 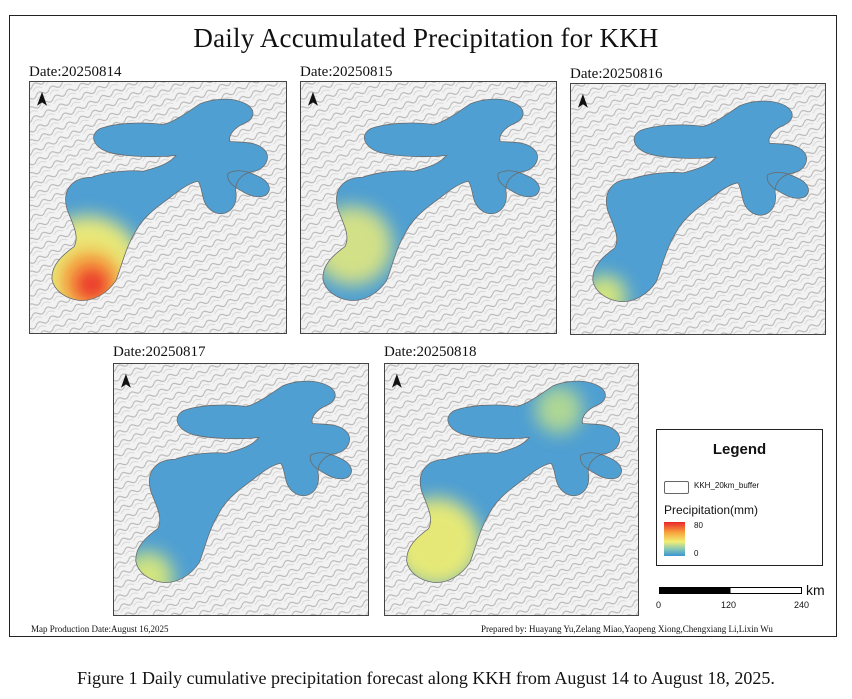 I want to click on scale-tick-0: 0, so click(x=659, y=605).